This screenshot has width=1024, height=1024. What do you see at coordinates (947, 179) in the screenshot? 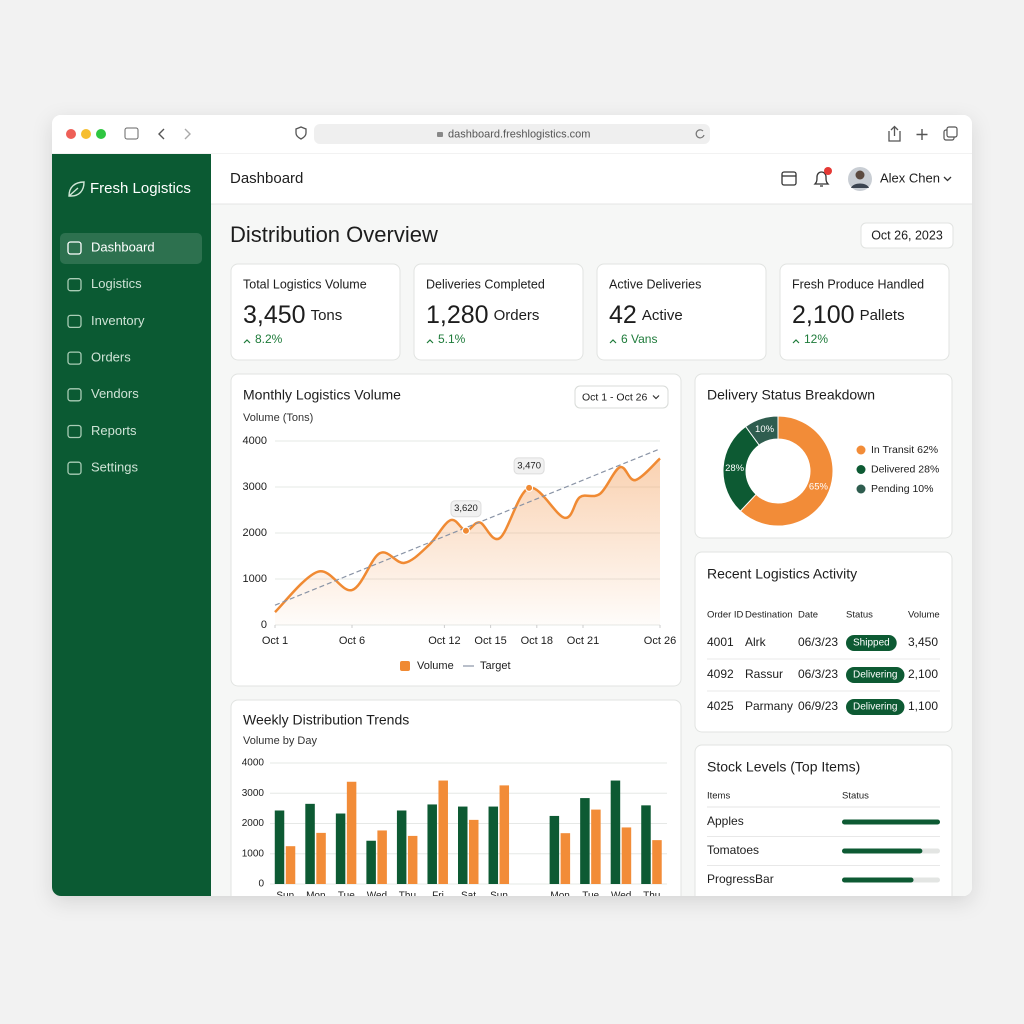
I see `user-menu-chevron` at bounding box center [947, 179].